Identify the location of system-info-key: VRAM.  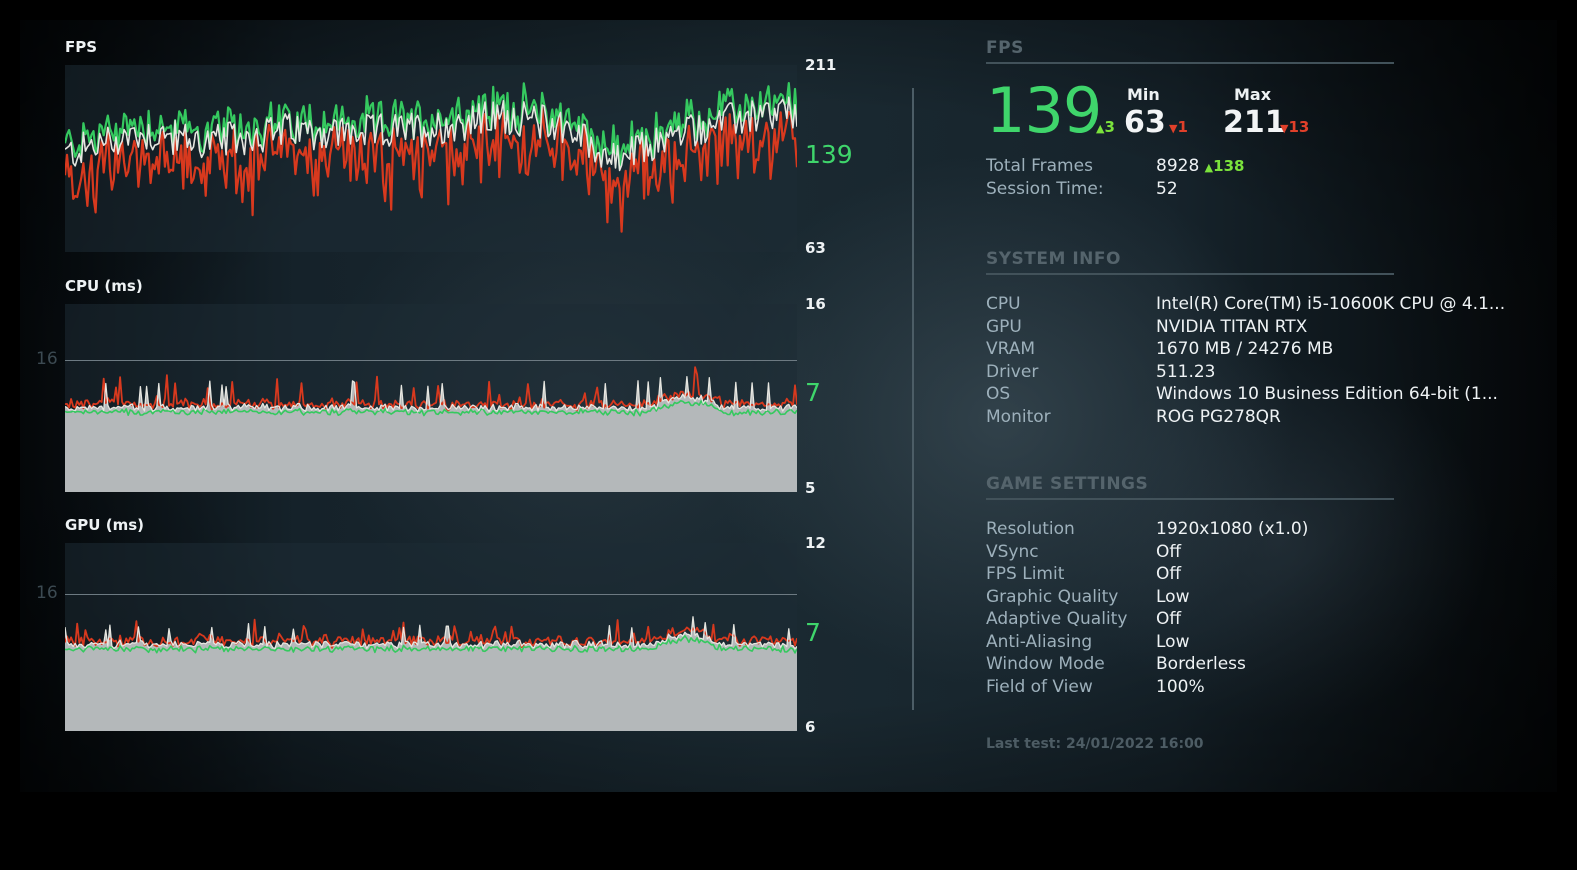
(1011, 349).